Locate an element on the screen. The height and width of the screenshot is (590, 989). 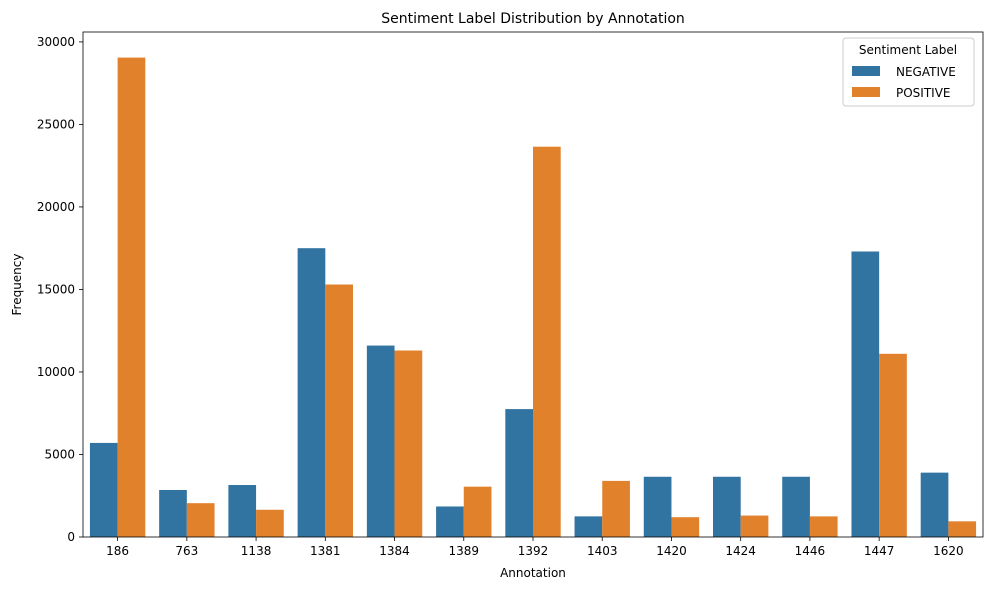
x-tick-label: 1392 is located at coordinates (533, 551).